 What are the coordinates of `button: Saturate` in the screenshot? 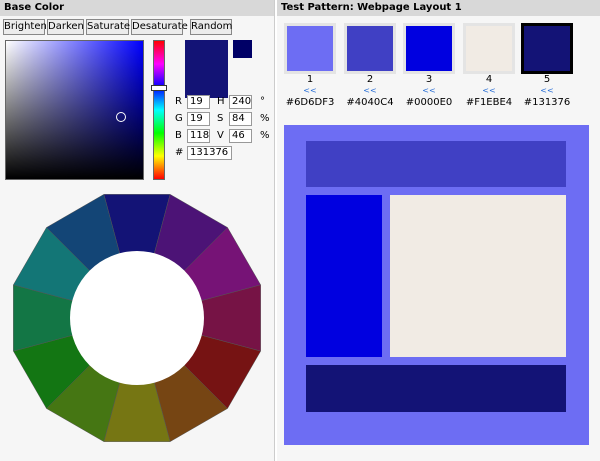 It's located at (108, 27).